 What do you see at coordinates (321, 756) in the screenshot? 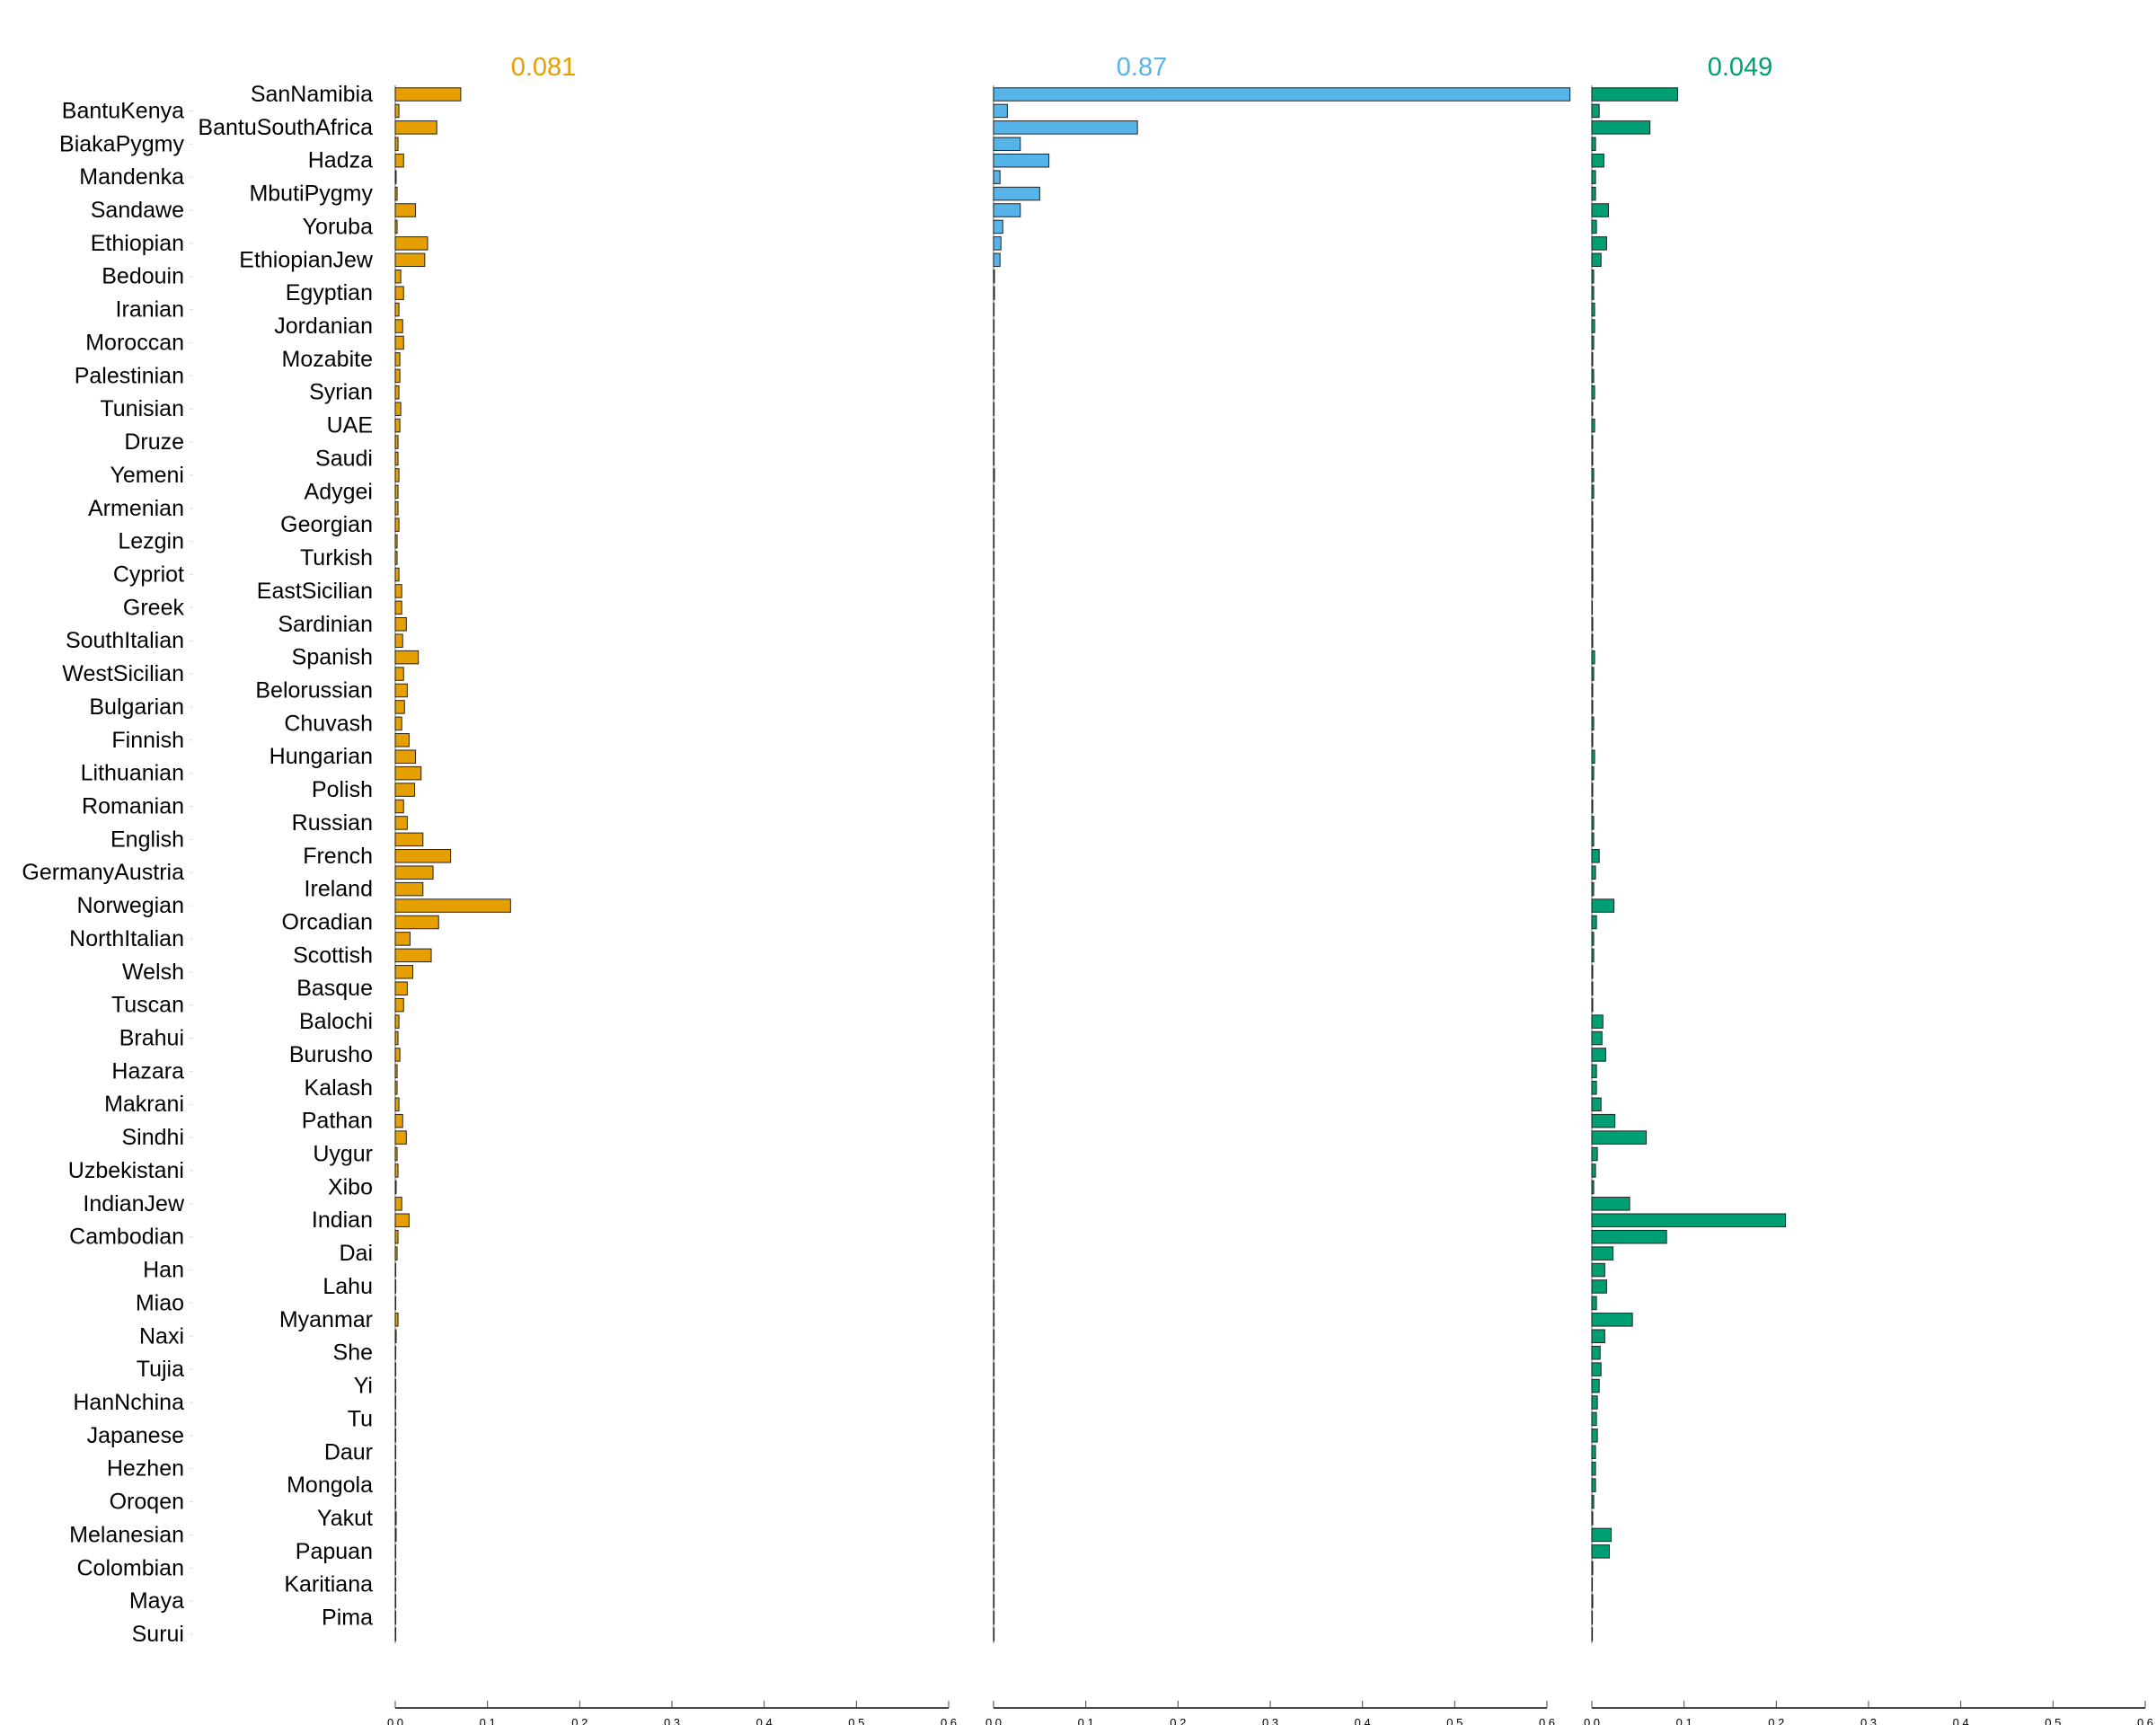
I see `category-label: Hungarian` at bounding box center [321, 756].